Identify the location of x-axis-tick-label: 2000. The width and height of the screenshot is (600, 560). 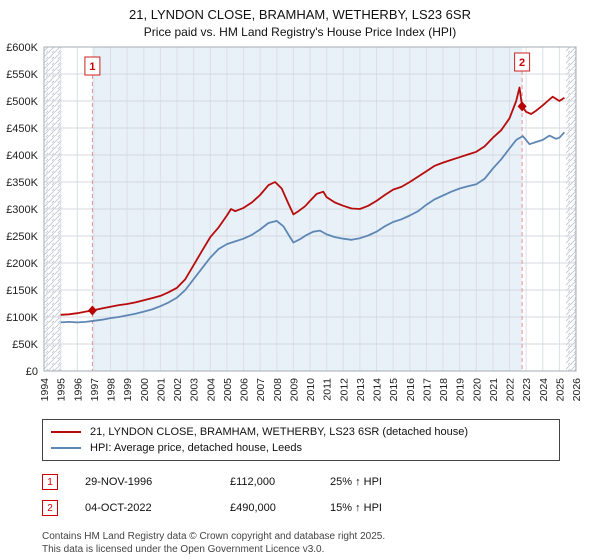
(145, 390).